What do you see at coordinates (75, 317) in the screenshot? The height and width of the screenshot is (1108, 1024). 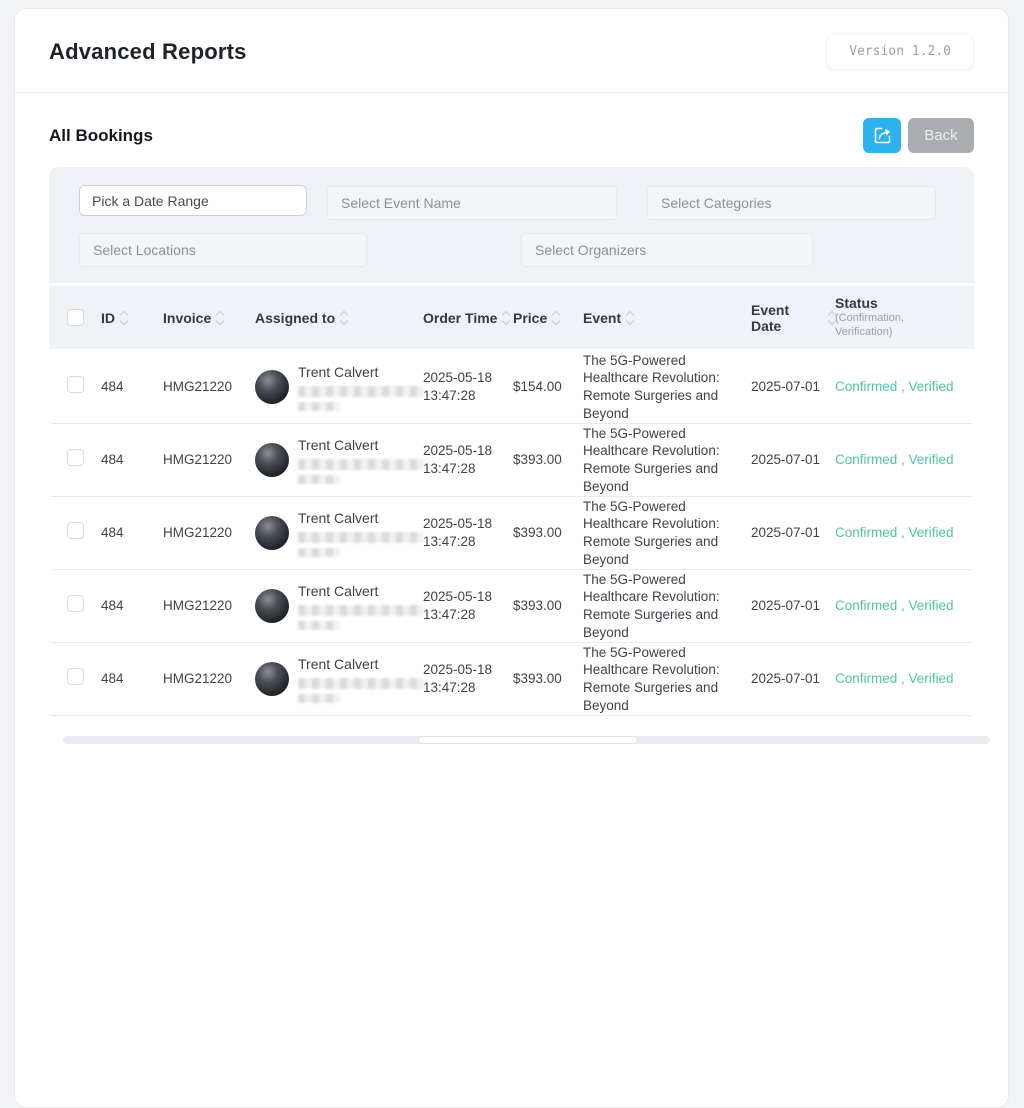 I see `select-all-checkbox` at bounding box center [75, 317].